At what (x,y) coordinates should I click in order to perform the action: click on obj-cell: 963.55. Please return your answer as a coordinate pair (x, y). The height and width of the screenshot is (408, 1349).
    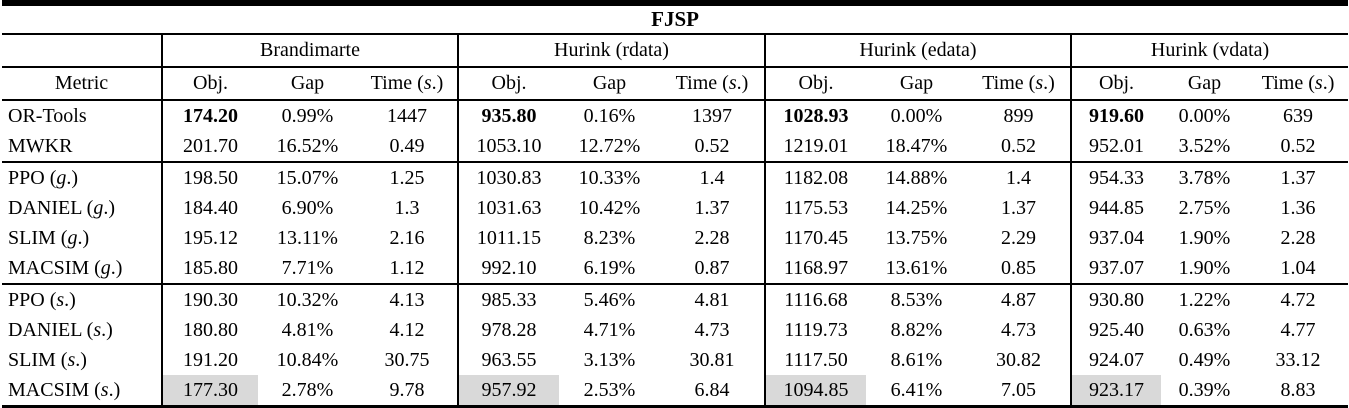
    Looking at the image, I should click on (508, 360).